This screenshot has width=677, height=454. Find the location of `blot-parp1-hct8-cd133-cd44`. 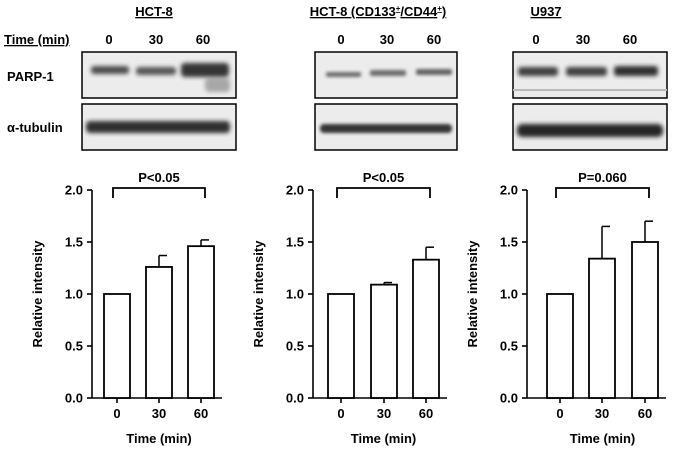

blot-parp1-hct8-cd133-cd44 is located at coordinates (386, 75).